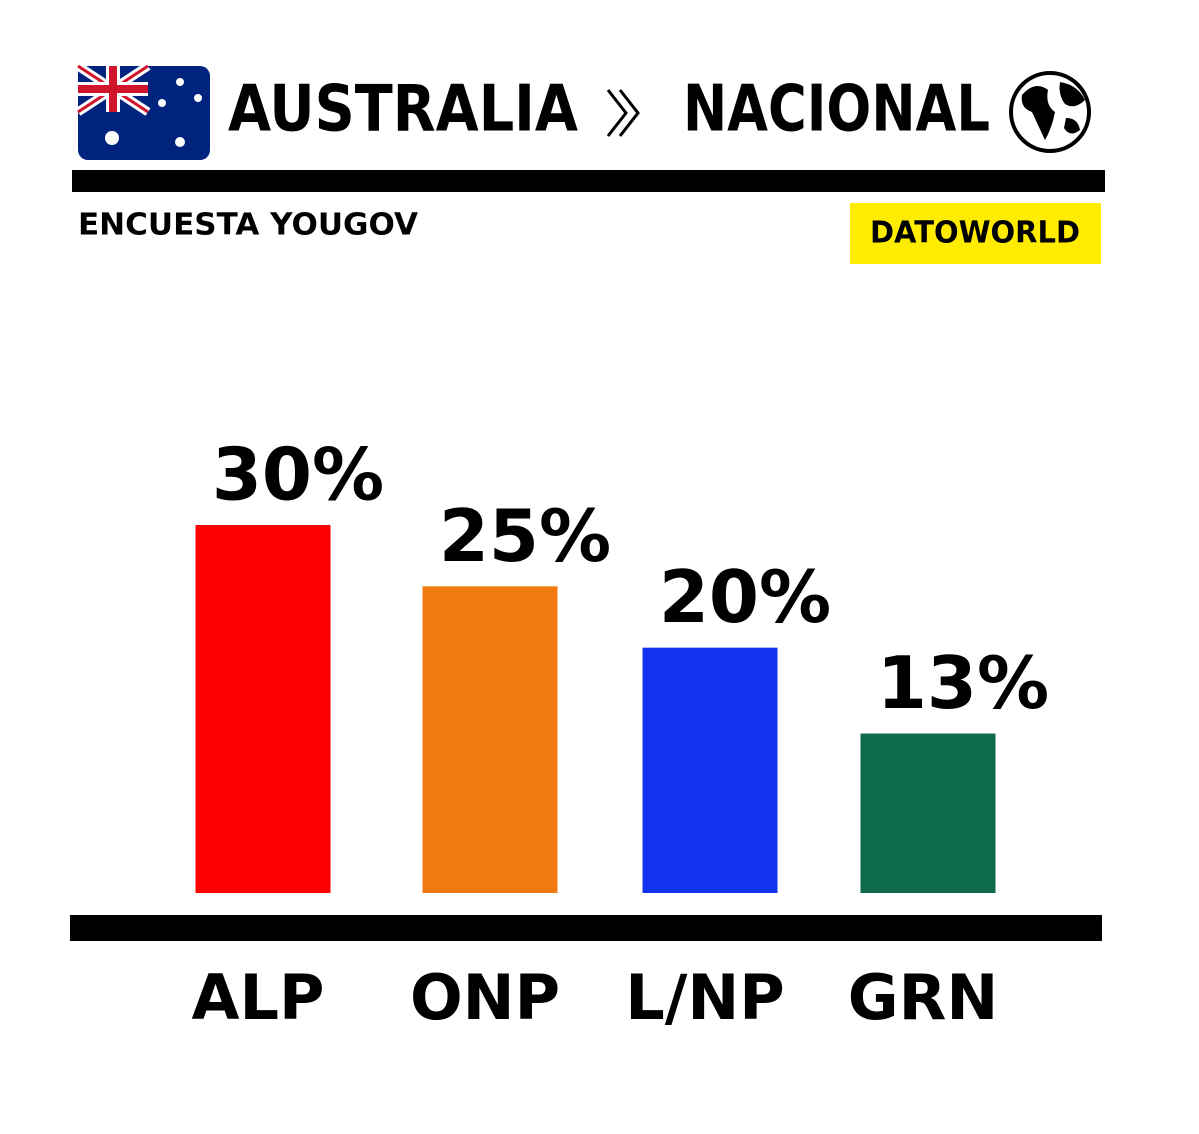  I want to click on separator, so click(623, 113).